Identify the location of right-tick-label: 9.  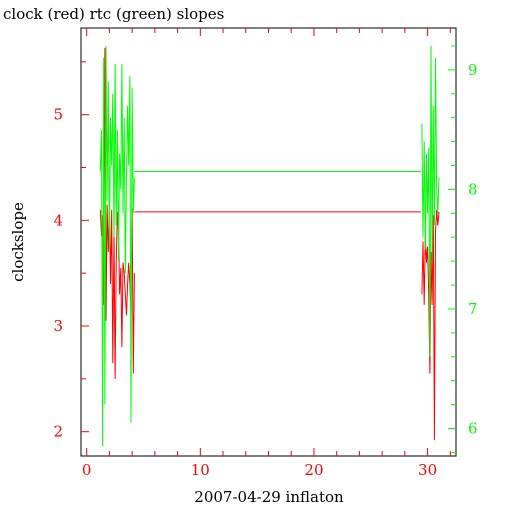
(473, 70).